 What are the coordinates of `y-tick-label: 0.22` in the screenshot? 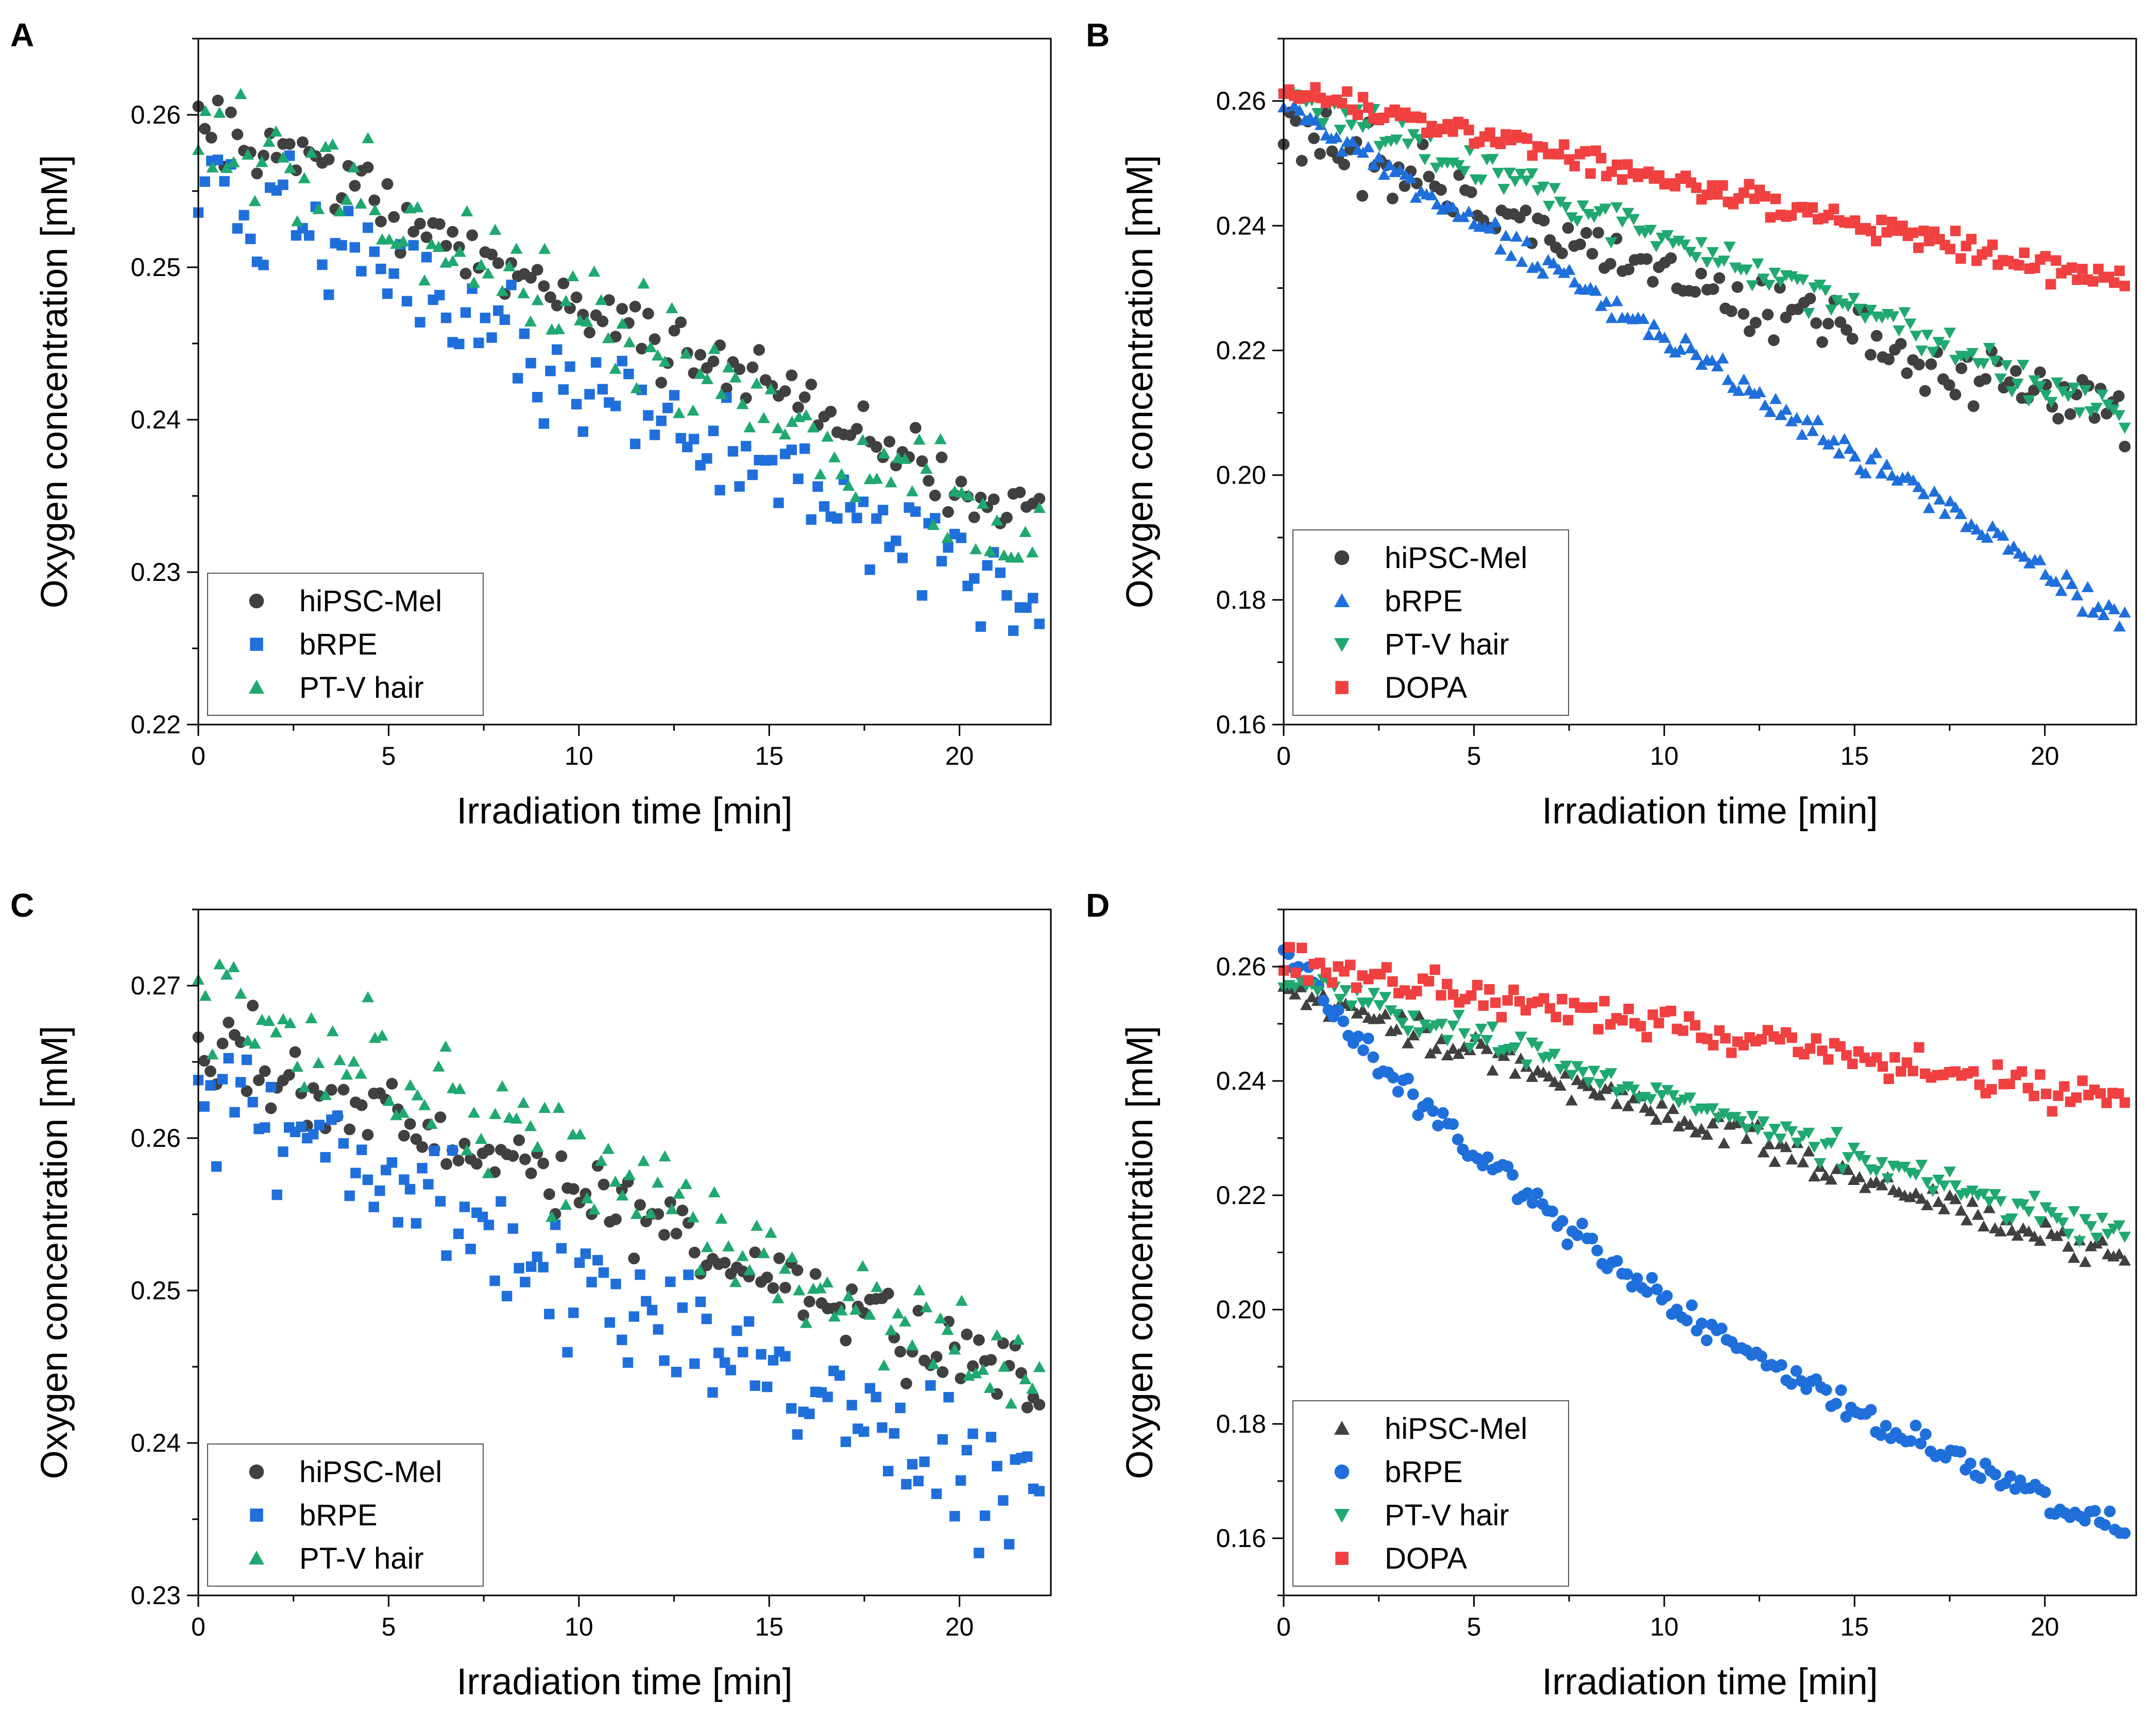 It's located at (1241, 1196).